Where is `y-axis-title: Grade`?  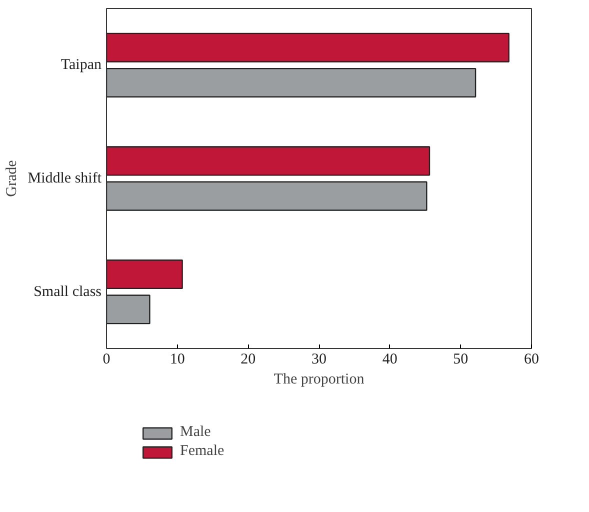 y-axis-title: Grade is located at coordinates (12, 178).